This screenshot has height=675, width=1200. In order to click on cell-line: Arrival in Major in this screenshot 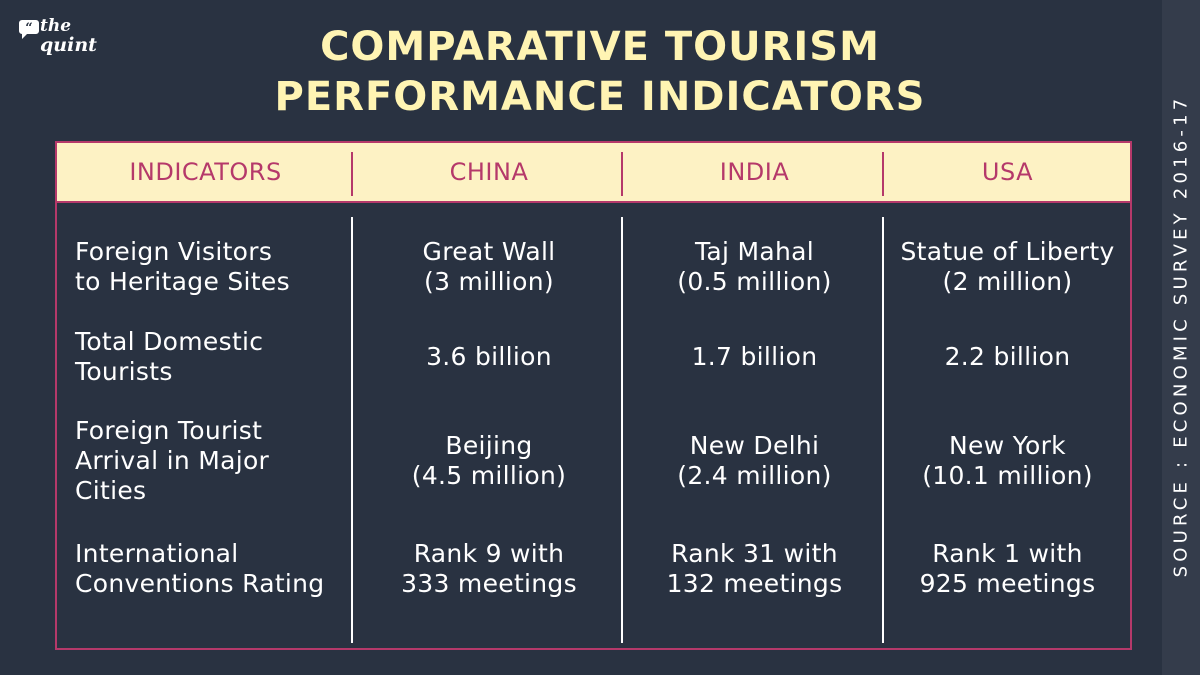, I will do `click(172, 460)`.